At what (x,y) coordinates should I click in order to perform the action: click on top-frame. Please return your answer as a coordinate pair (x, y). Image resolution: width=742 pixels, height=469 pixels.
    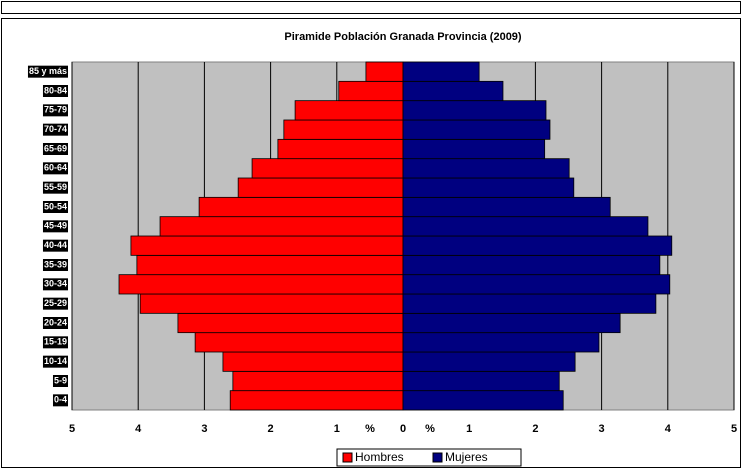
    Looking at the image, I should click on (371, 7).